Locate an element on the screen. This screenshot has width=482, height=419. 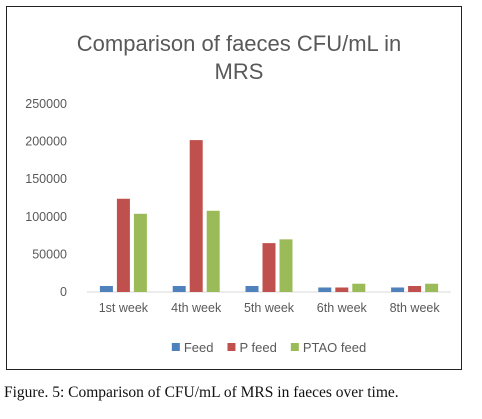
y-tick-label: 50000 is located at coordinates (49, 254).